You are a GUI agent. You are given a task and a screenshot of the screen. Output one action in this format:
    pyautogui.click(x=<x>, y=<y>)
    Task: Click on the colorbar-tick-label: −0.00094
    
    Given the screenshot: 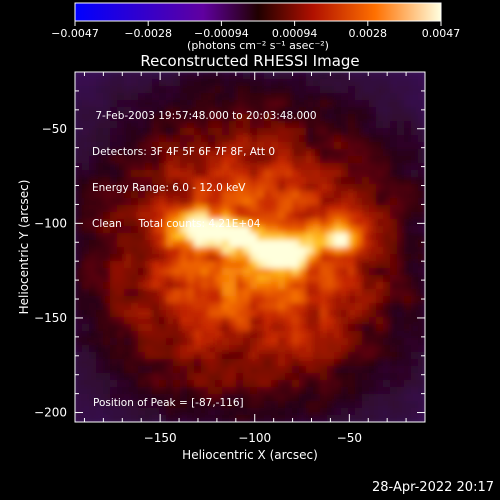 What is the action you would take?
    pyautogui.click(x=221, y=33)
    